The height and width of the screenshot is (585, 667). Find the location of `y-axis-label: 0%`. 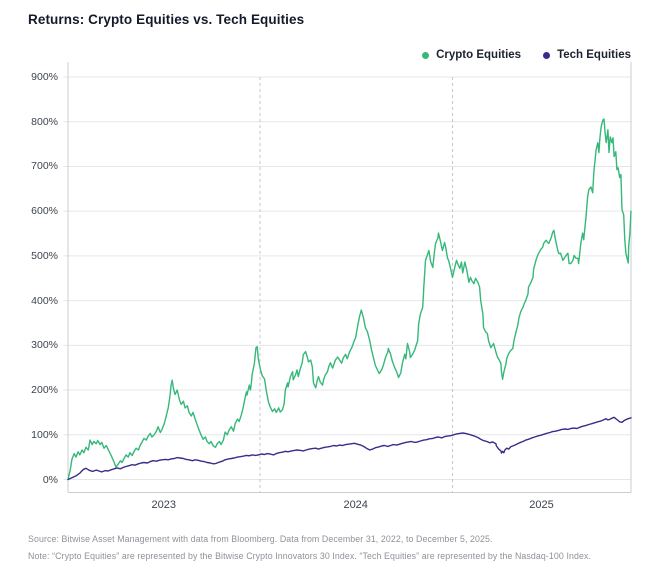

y-axis-label: 0% is located at coordinates (50, 479).